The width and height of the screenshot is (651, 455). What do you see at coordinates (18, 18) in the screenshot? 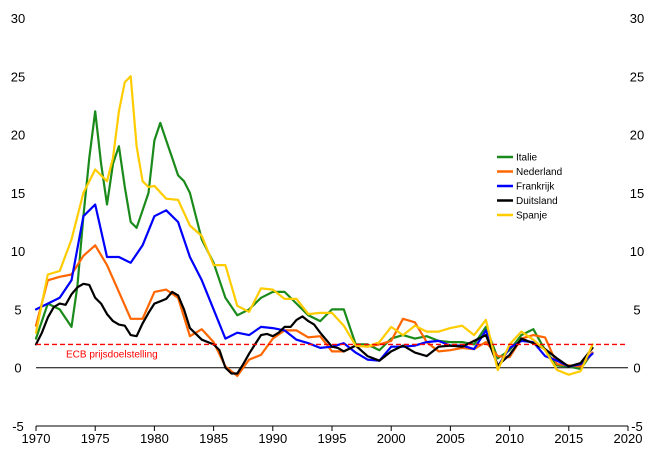
I see `y-tick-label-left: 30` at bounding box center [18, 18].